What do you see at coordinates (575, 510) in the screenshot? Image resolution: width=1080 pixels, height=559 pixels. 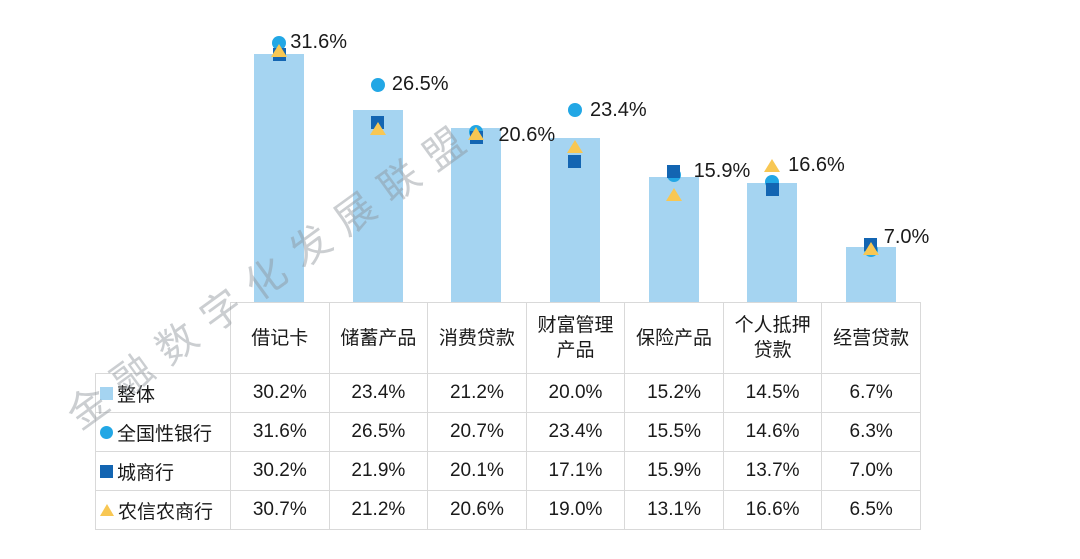 I see `value-cell: 19.0%` at bounding box center [575, 510].